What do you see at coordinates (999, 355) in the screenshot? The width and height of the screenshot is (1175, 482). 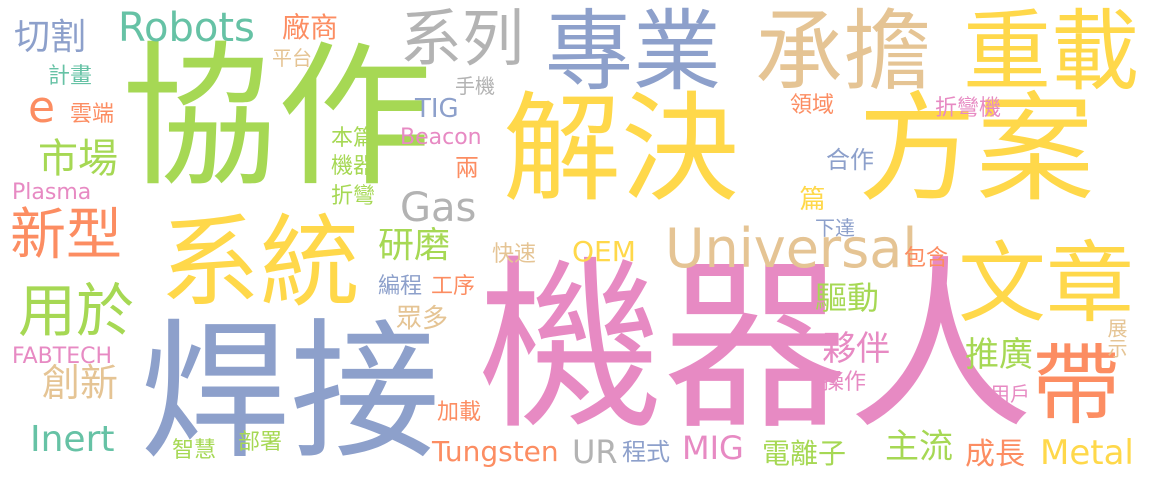 I see `word-tuiguang: 推廣` at bounding box center [999, 355].